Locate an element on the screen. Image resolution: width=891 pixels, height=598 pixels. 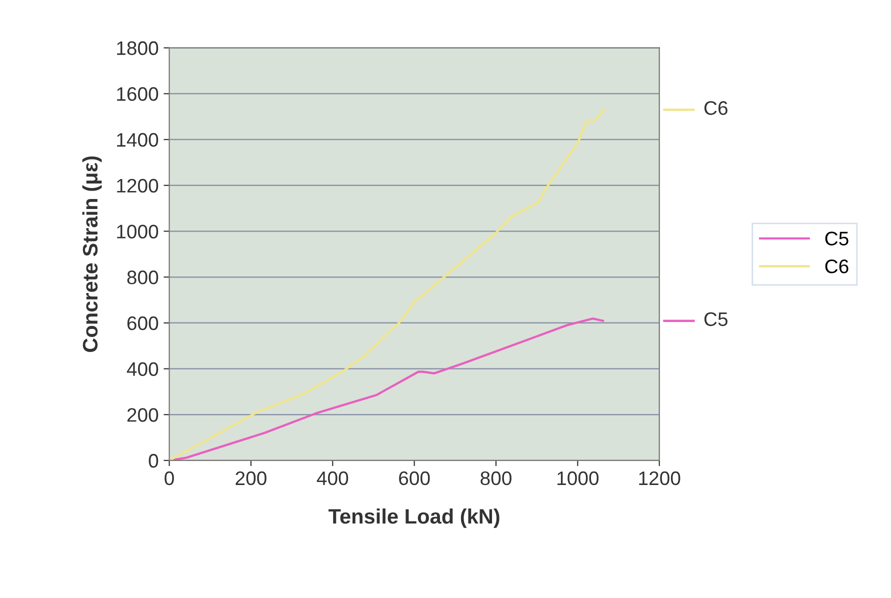
y-tick-label: 1400 is located at coordinates (137, 140).